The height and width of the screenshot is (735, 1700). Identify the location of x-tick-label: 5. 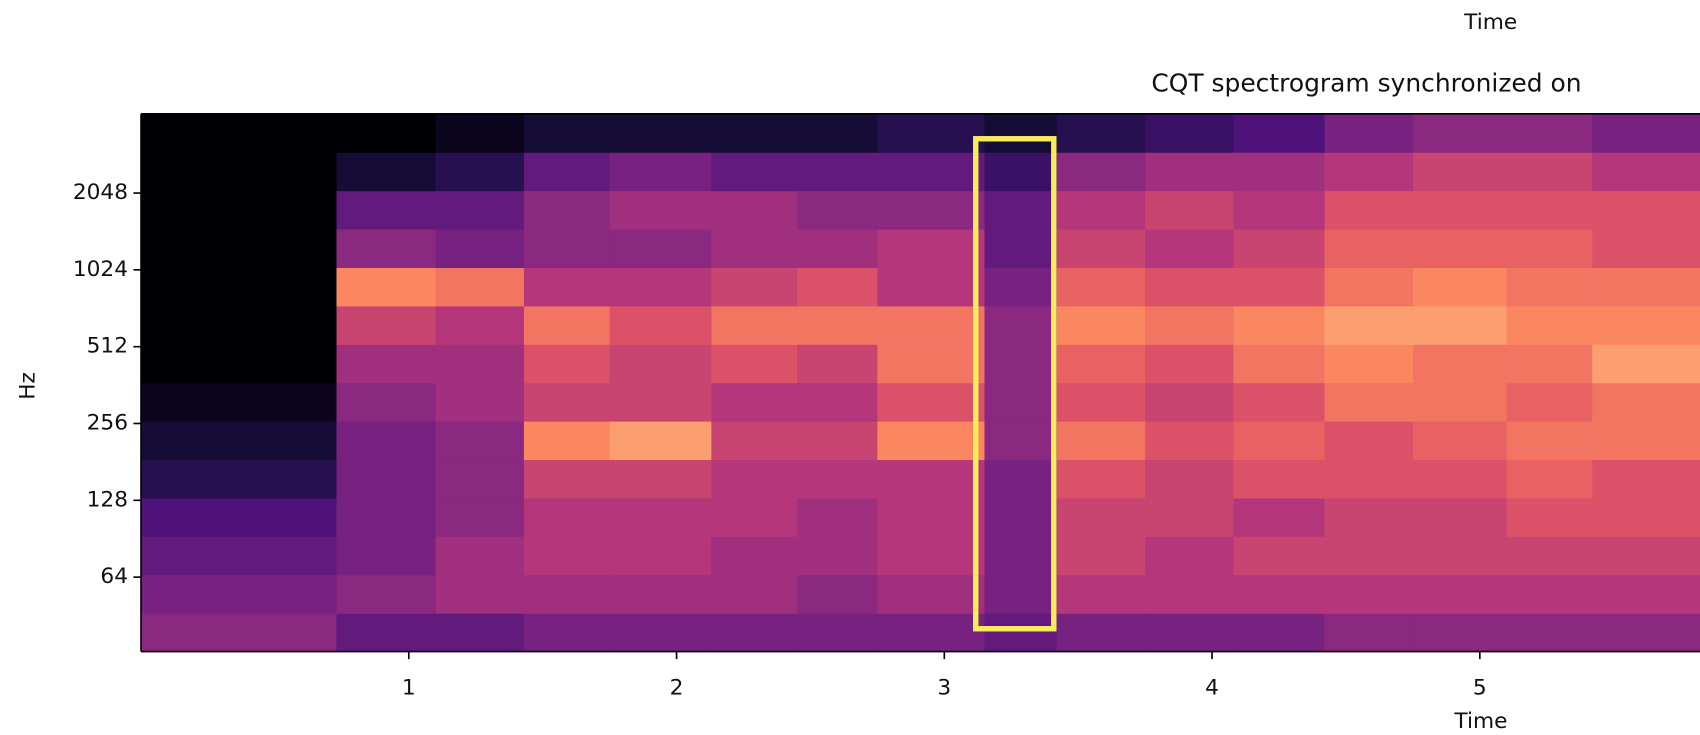
(1480, 687).